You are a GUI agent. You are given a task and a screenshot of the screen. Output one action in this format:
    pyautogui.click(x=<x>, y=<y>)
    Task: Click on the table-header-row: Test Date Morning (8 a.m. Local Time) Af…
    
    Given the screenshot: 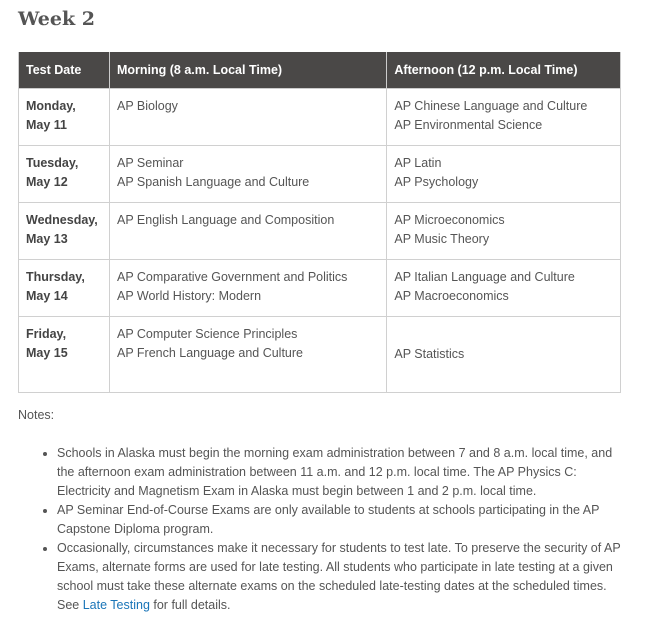 What is the action you would take?
    pyautogui.click(x=319, y=70)
    